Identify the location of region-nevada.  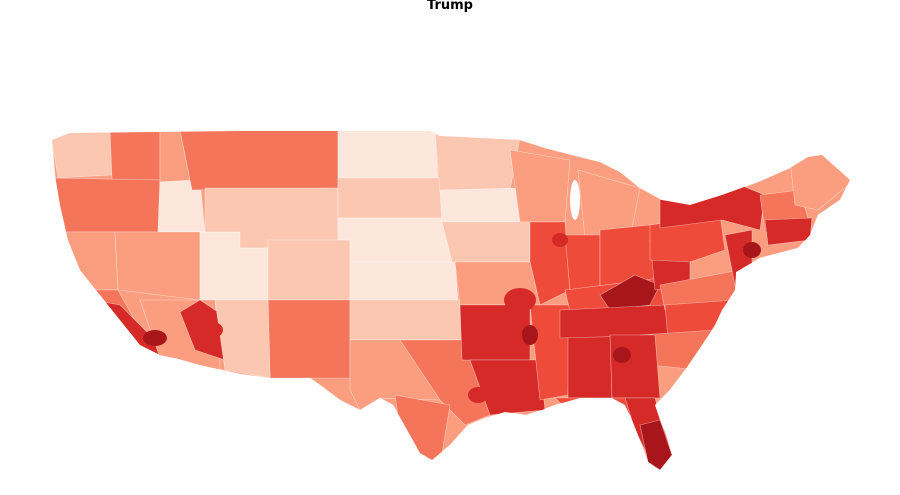
(157, 266).